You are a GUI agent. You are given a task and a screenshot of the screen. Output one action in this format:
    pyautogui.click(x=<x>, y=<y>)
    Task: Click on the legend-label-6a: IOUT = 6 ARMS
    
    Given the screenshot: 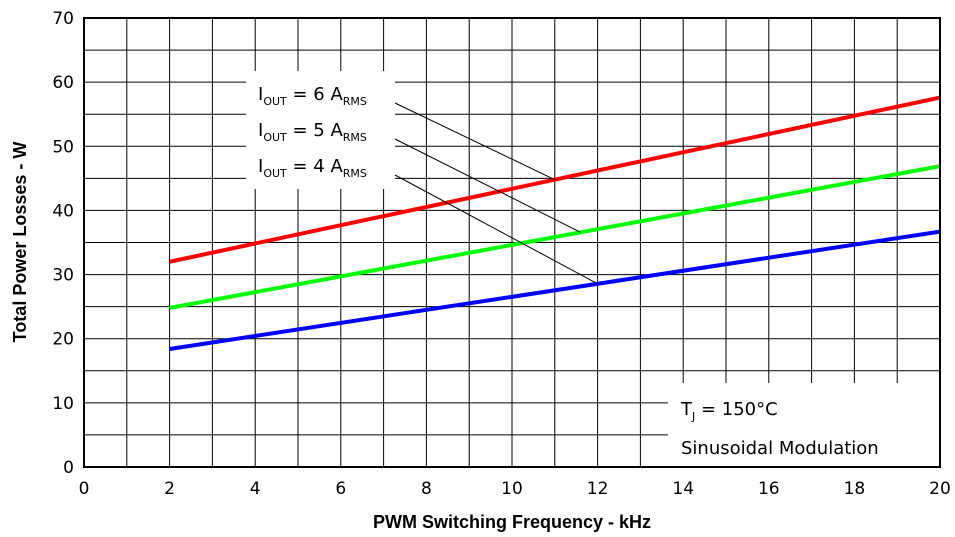 What is the action you would take?
    pyautogui.click(x=312, y=96)
    